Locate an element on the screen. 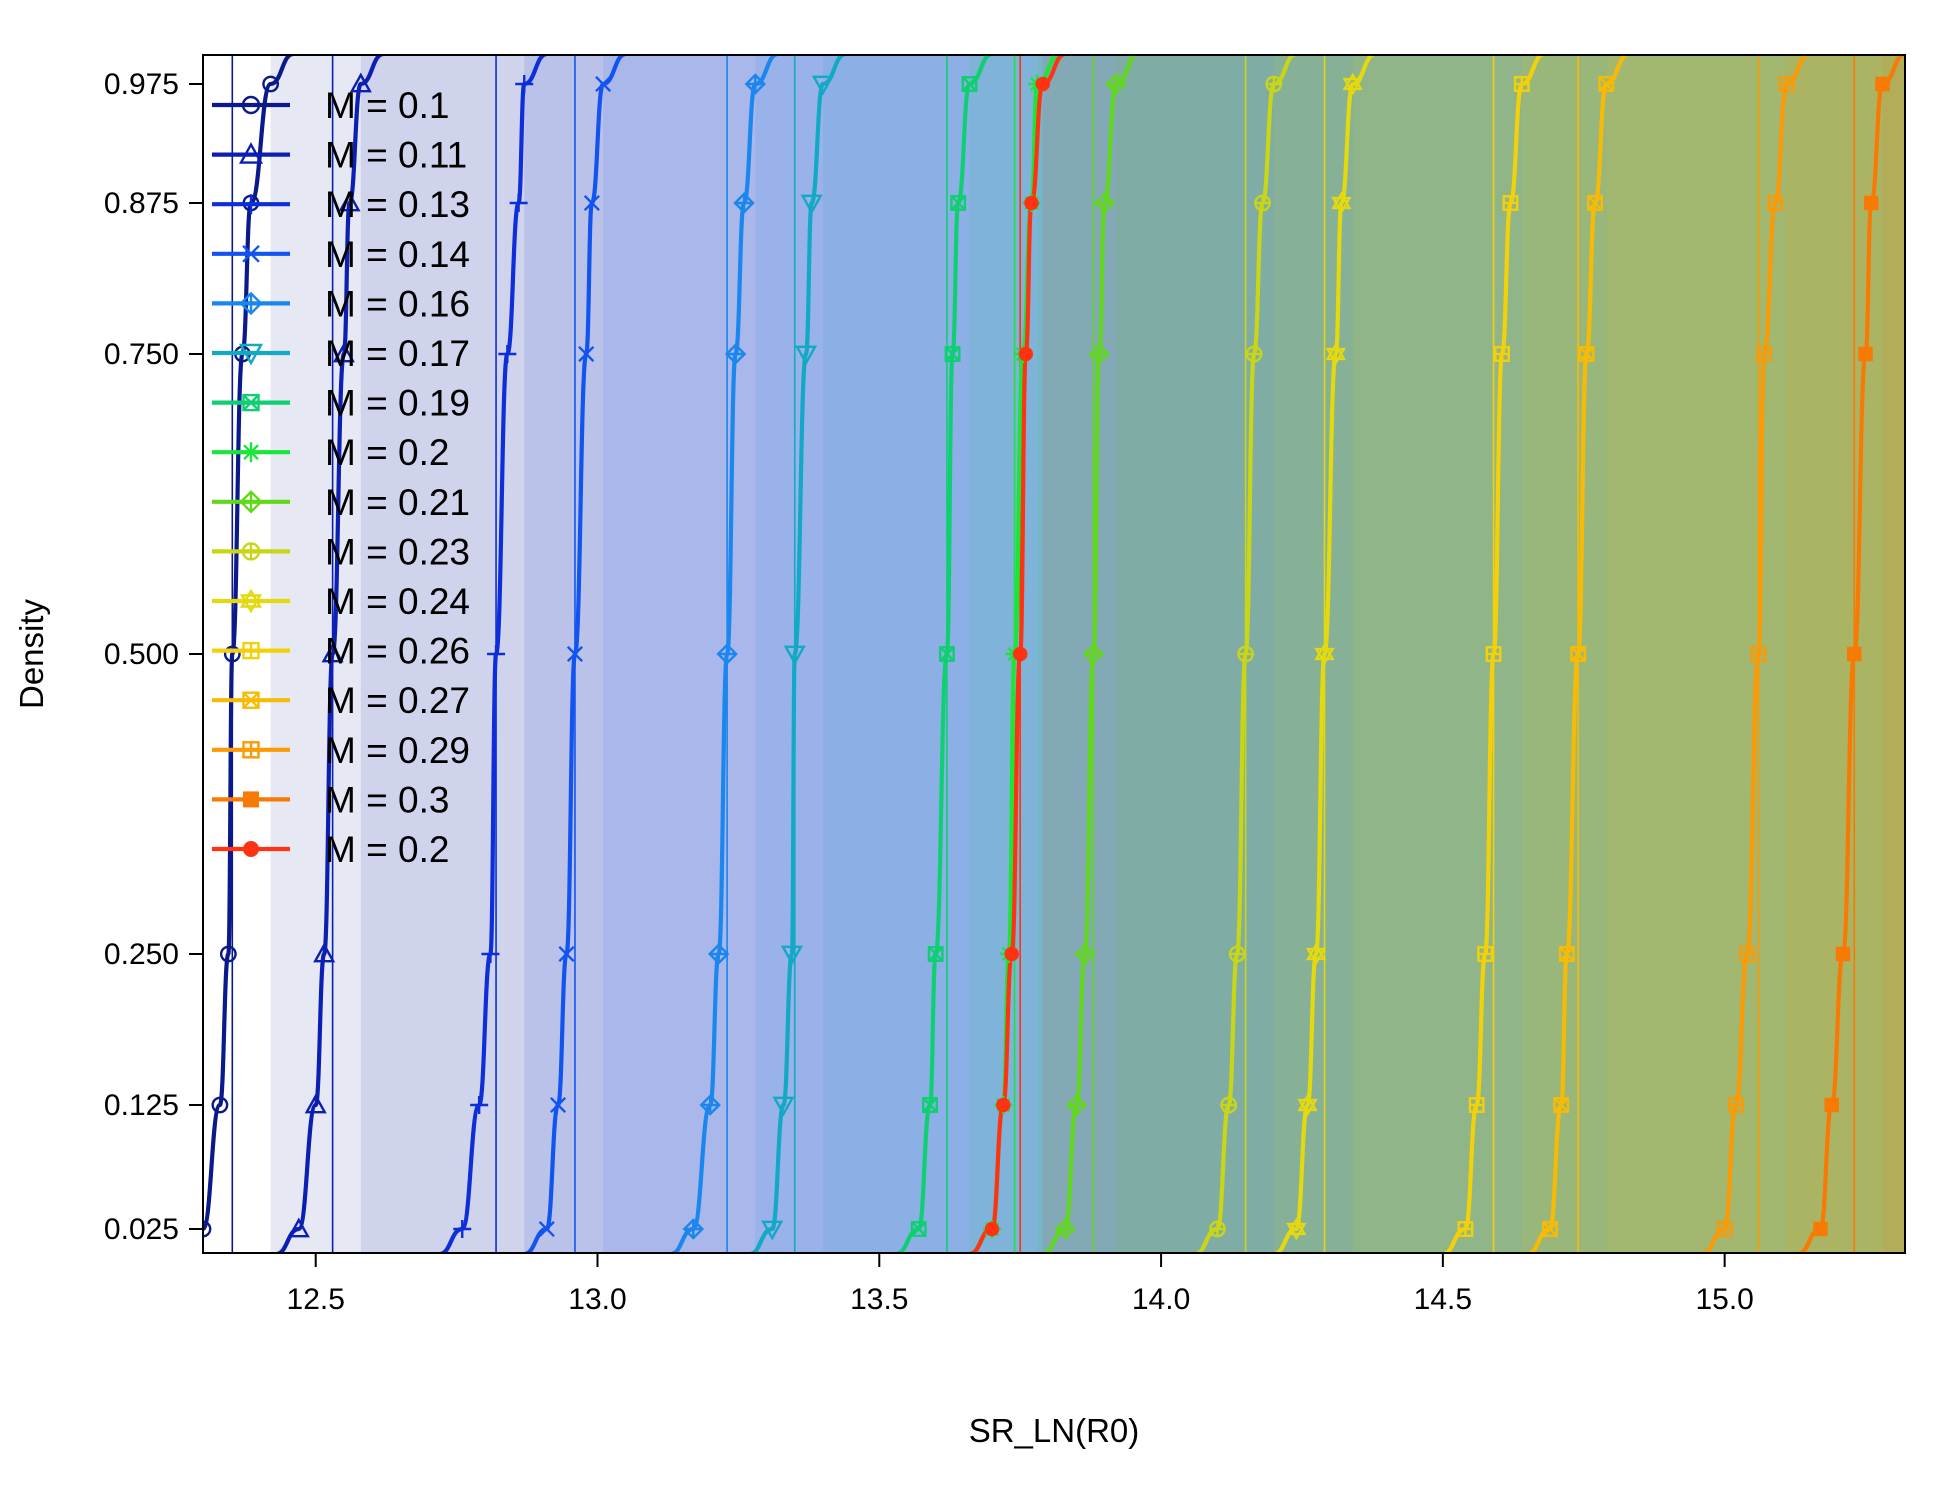 The height and width of the screenshot is (1500, 1950). x-tick-label: 14.0 is located at coordinates (1161, 1299).